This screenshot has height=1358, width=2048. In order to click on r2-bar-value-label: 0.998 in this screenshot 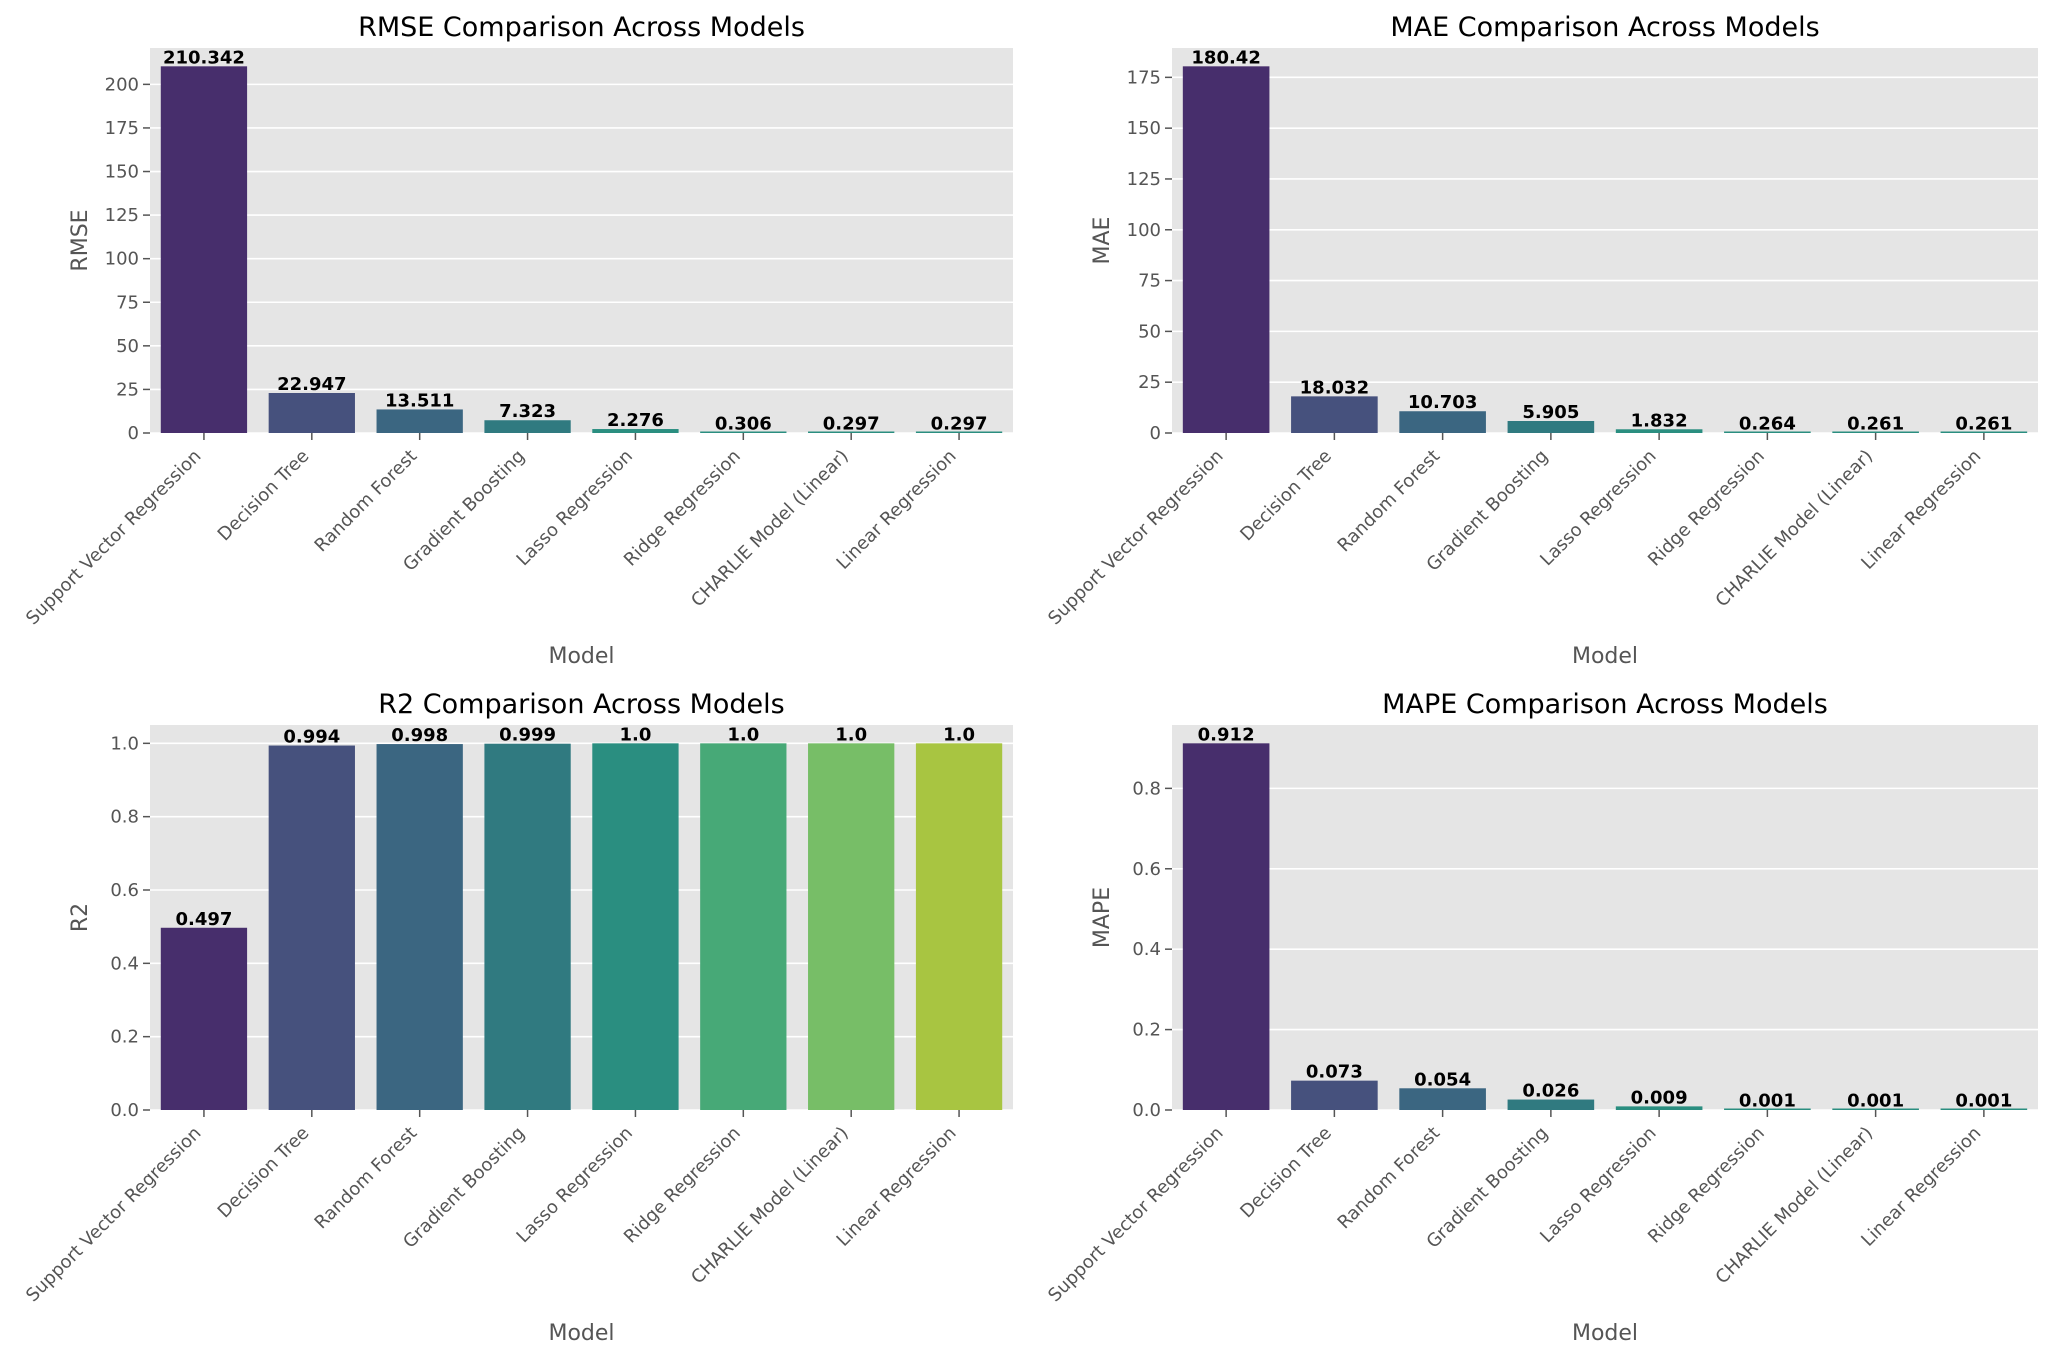, I will do `click(419, 735)`.